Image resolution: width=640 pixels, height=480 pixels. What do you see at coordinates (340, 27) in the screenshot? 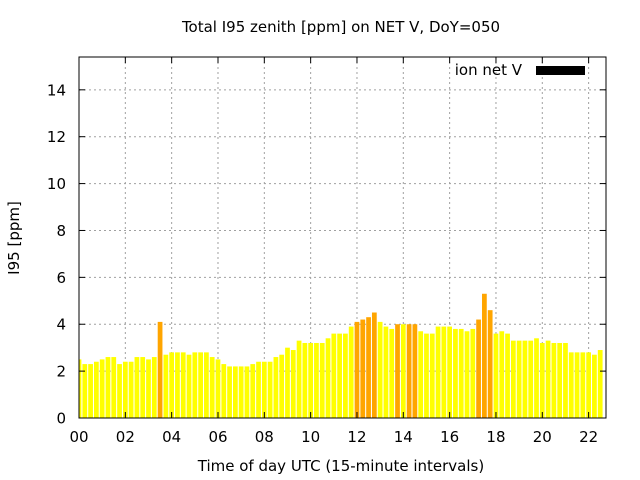
I see `chart-title: Total I95 zenith [ppm] on NET V, DoY=050` at bounding box center [340, 27].